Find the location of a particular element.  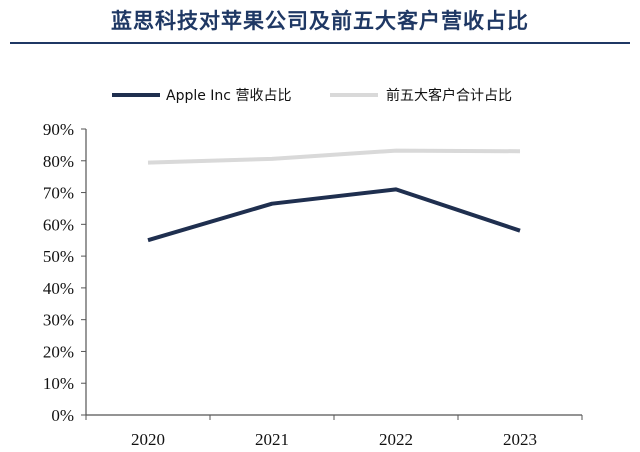

y-tick-label: 10% is located at coordinates (58, 383).